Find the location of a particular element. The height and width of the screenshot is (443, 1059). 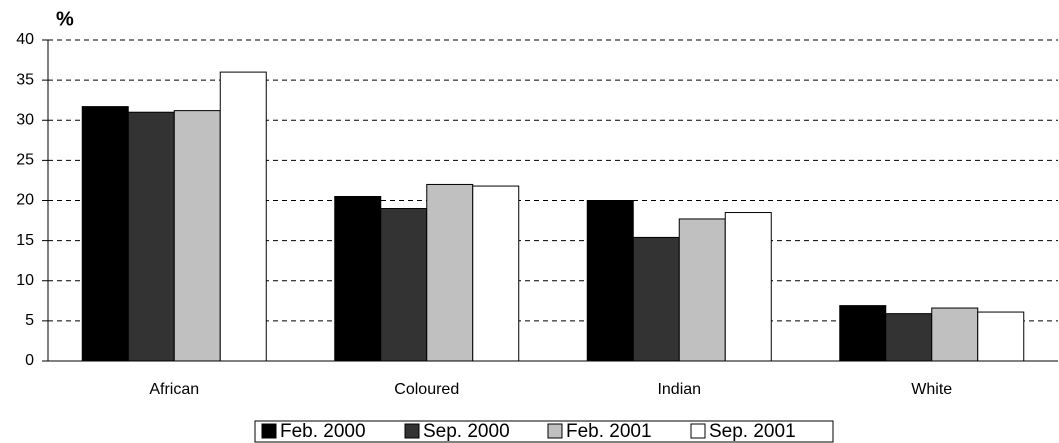

legend-label: Feb. 2000 is located at coordinates (323, 431).